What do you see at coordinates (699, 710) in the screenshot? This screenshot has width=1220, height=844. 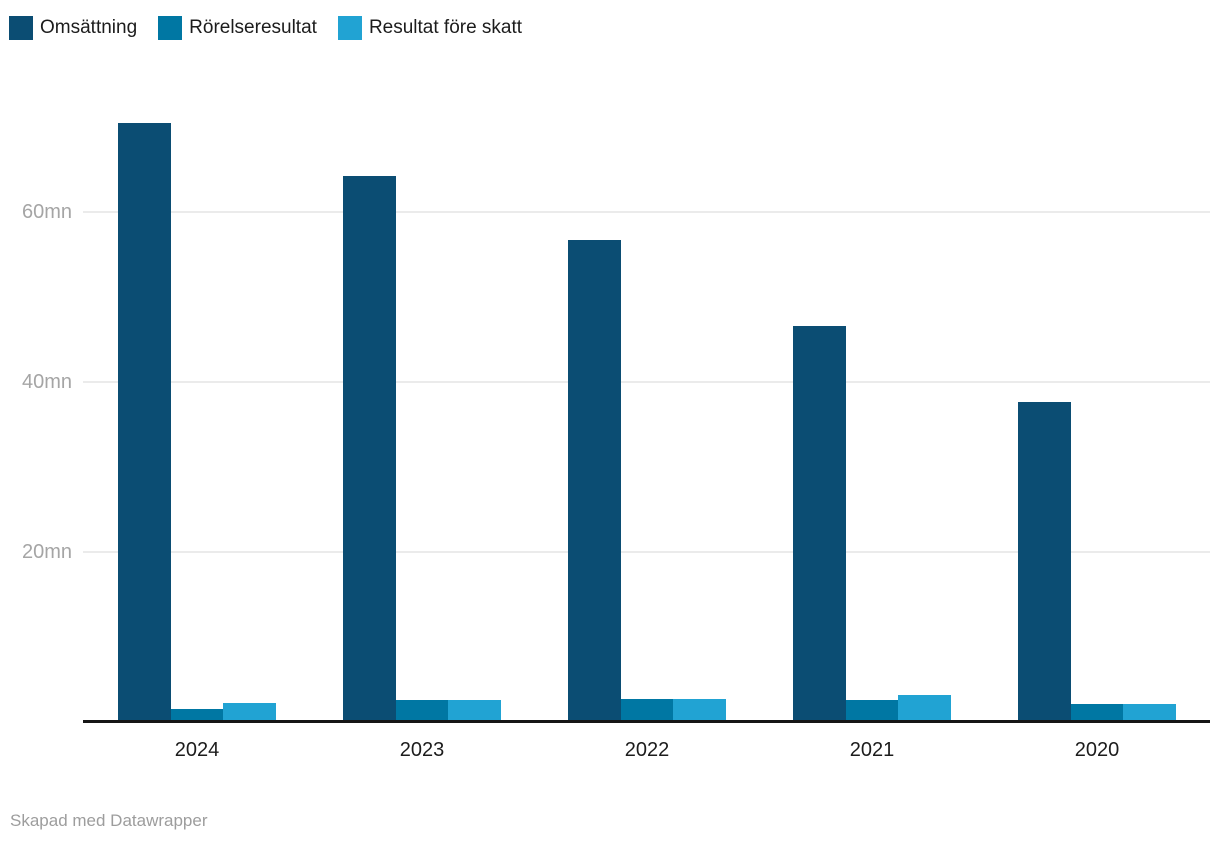 I see `bar-resultat-f-re-skatt-2022` at bounding box center [699, 710].